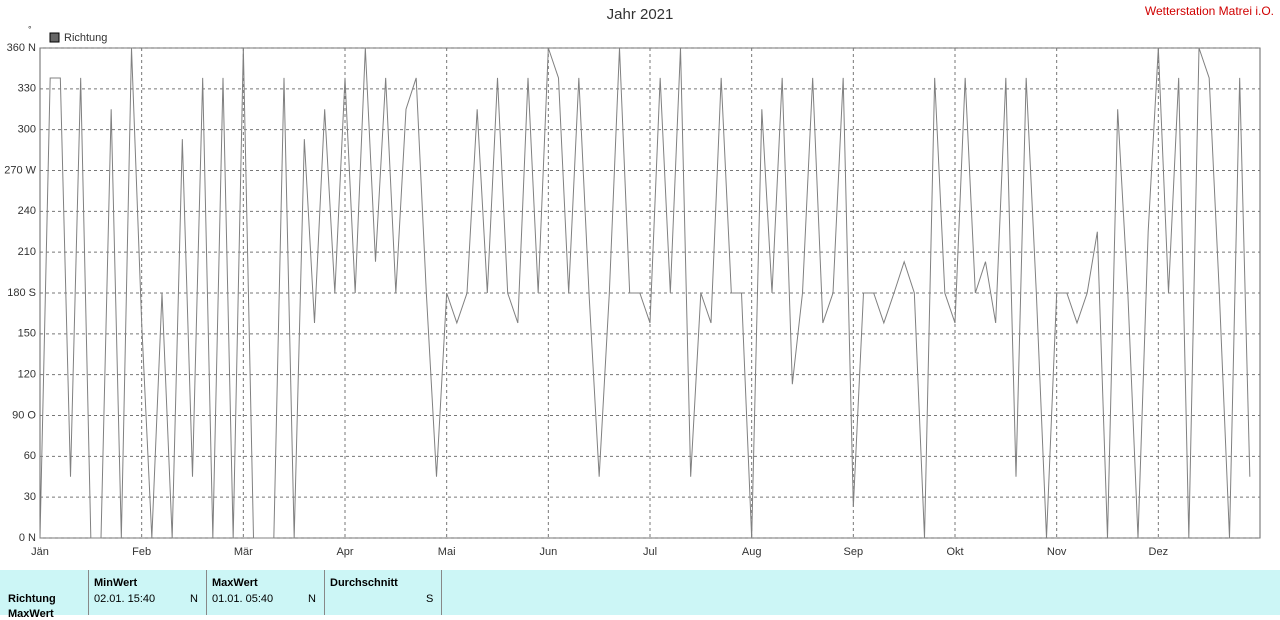  Describe the element at coordinates (30, 497) in the screenshot. I see `y-tick-label: 30` at that location.